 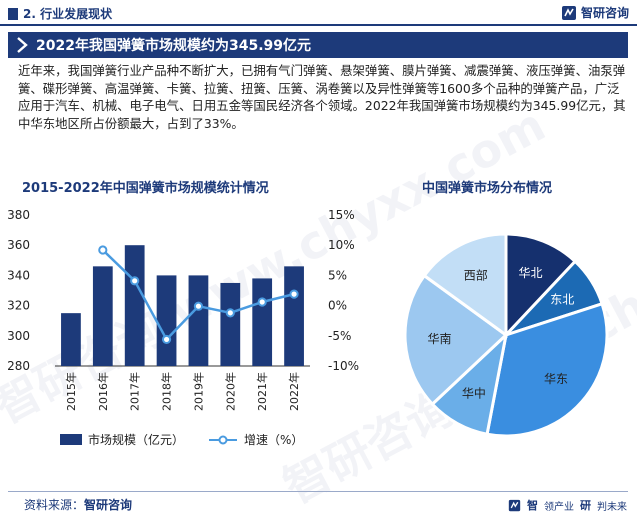 I want to click on y-right-tick-label: 15%, so click(x=341, y=215).